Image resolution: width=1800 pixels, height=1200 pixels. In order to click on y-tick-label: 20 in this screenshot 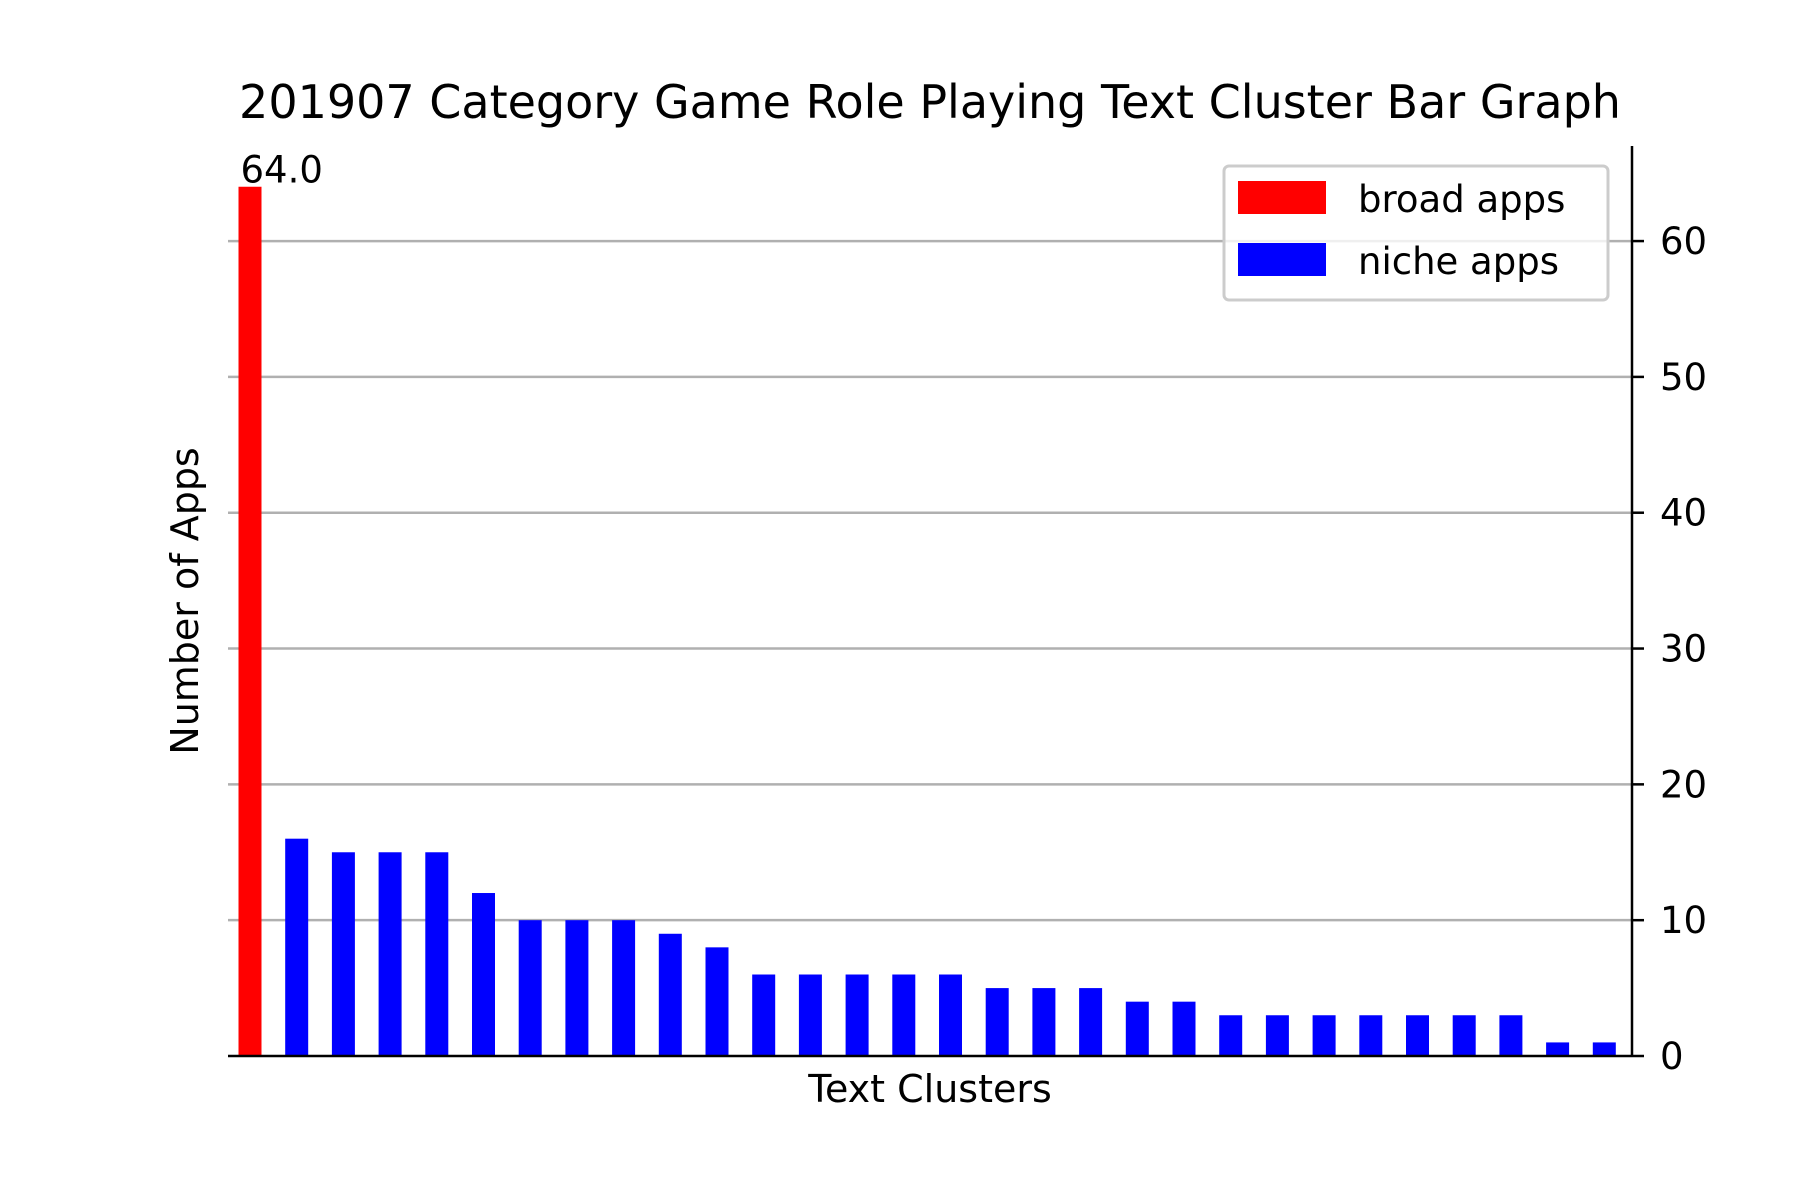, I will do `click(1683, 784)`.